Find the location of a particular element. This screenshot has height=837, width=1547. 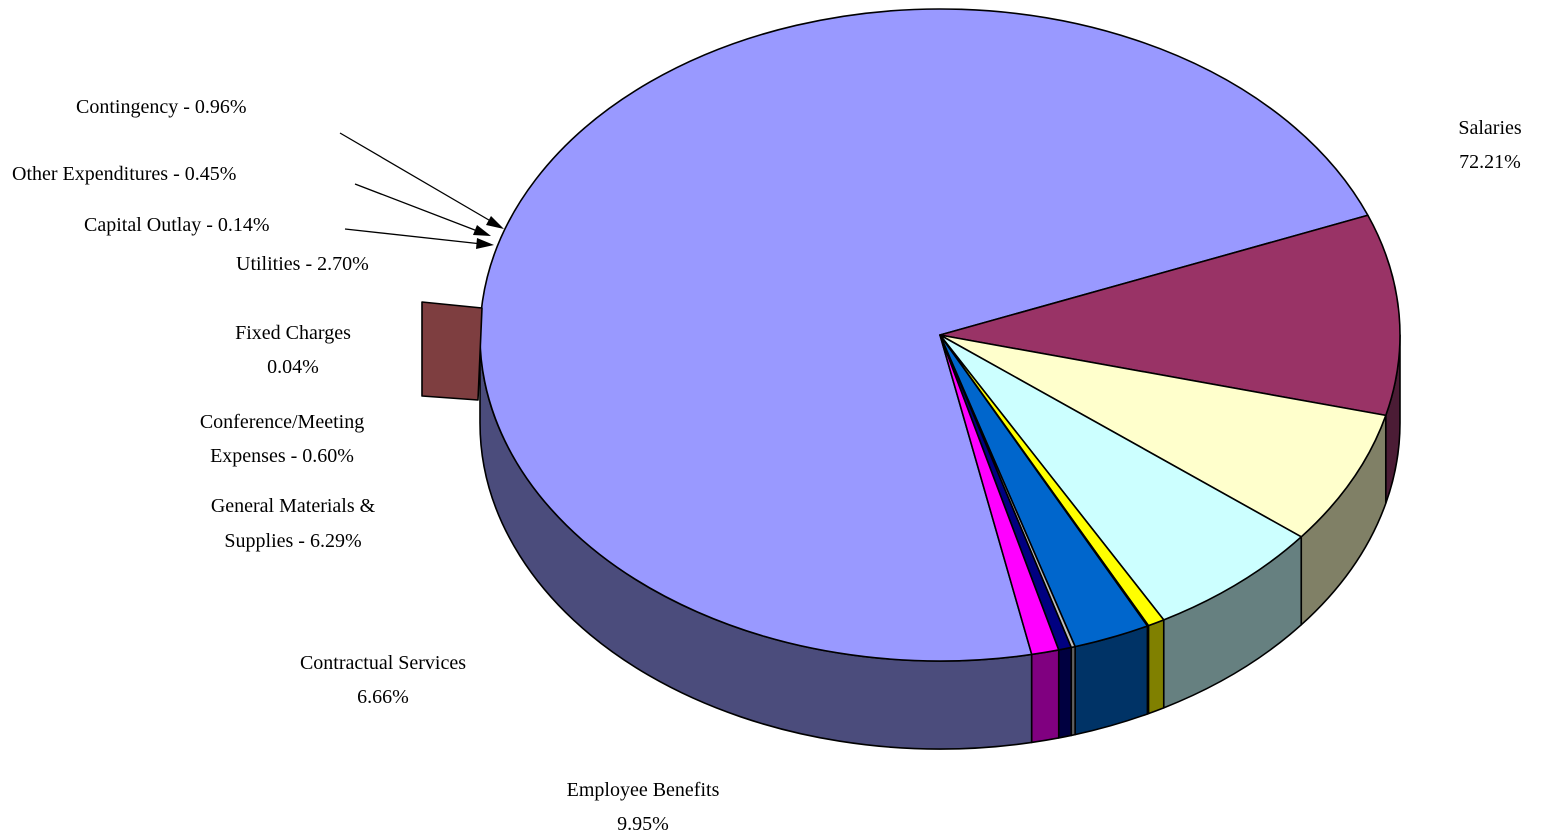

slice-contingency-side is located at coordinates (1045, 696).